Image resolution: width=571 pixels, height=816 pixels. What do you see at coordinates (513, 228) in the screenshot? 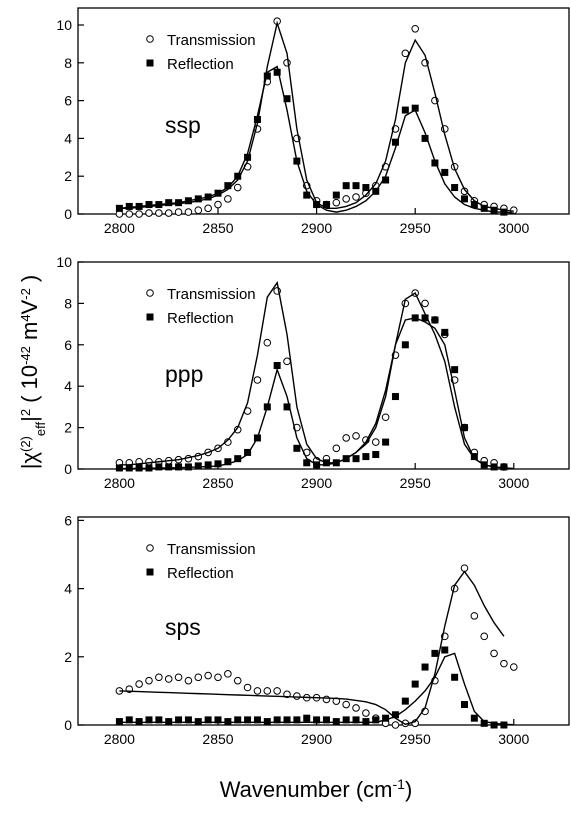
I see `x-tick-label: 3000` at bounding box center [513, 228].